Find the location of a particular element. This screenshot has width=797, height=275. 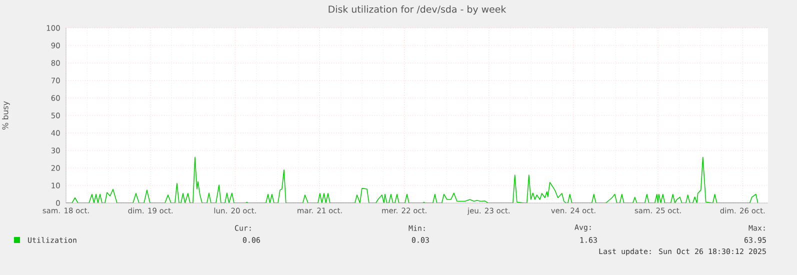

chart-title: Disk utilization for /dev/sda - by week is located at coordinates (417, 10).